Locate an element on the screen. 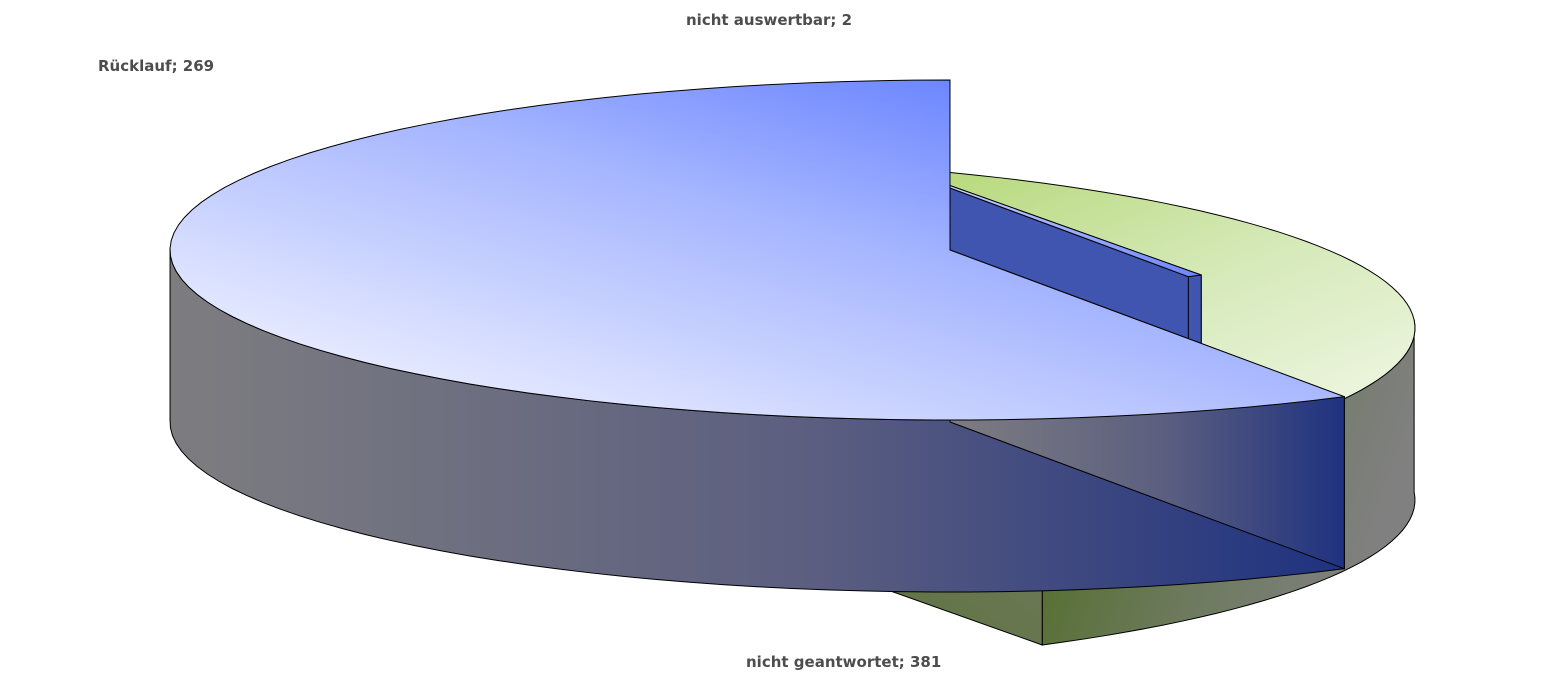 This screenshot has width=1567, height=675. slice-label-ruecklauf: Rücklauf; 269 is located at coordinates (156, 66).